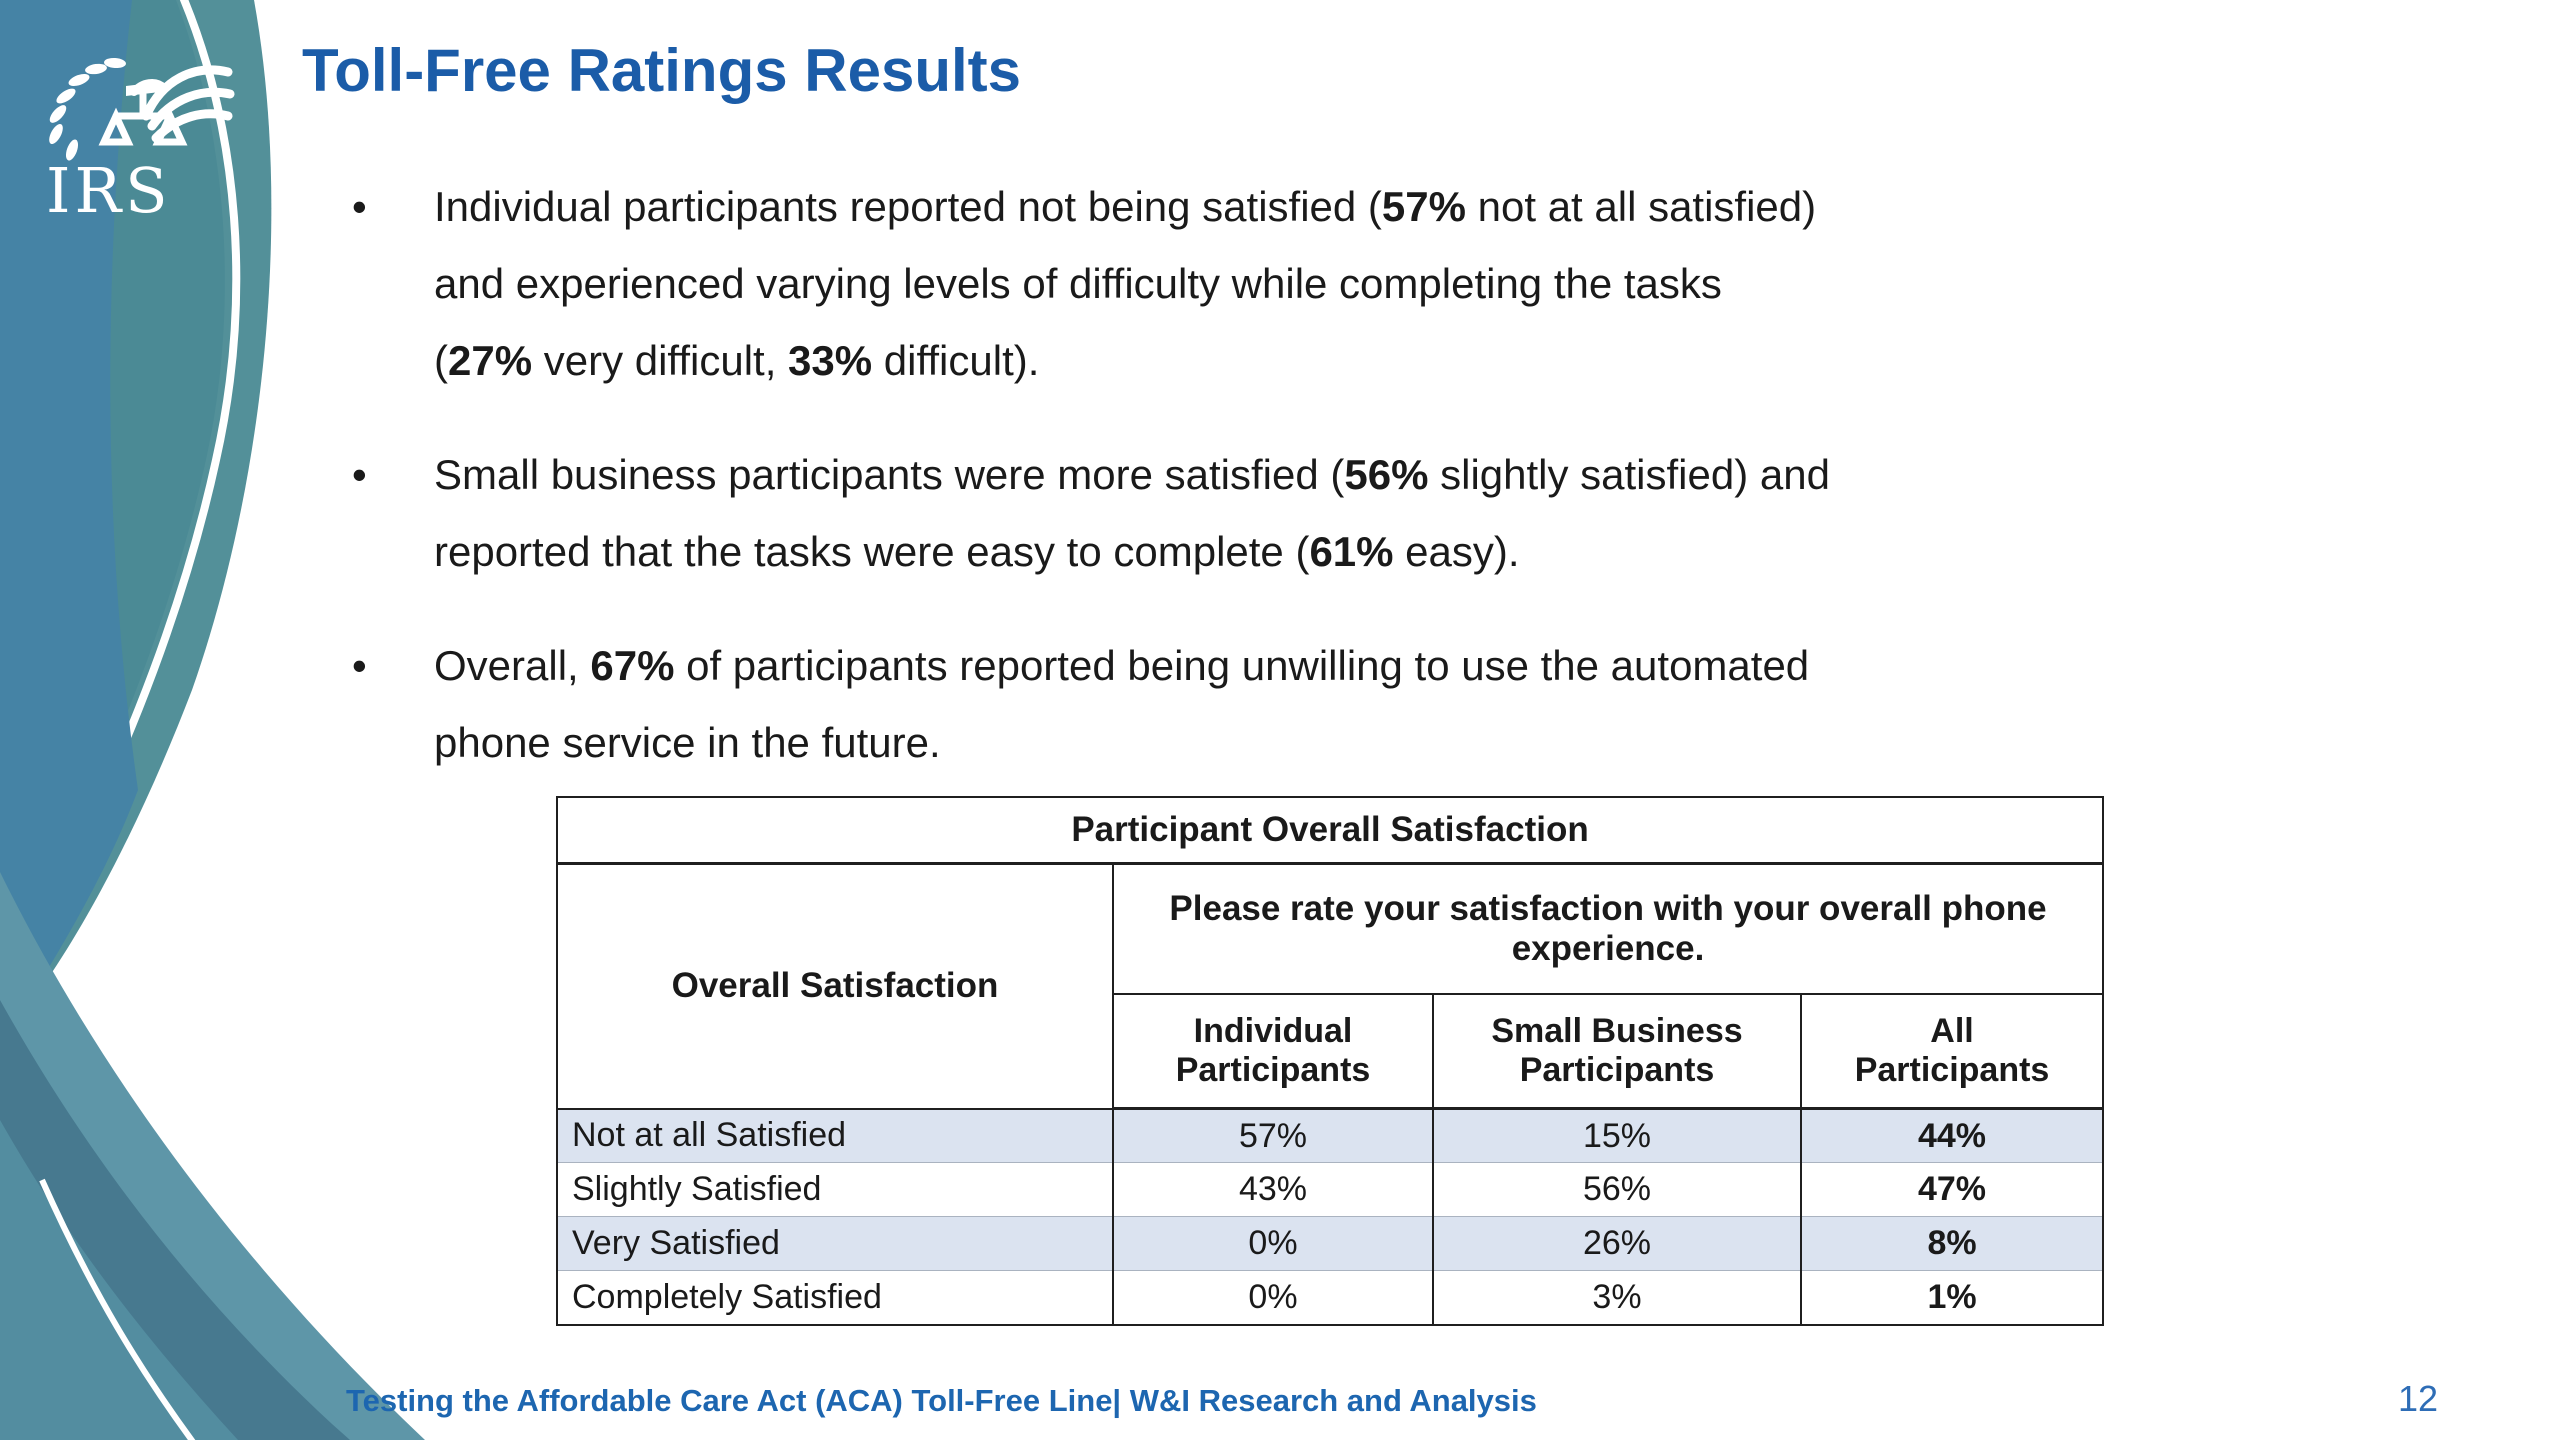 This screenshot has height=1440, width=2560. I want to click on table-row: Very Satisfied 0% 26% 8%, so click(1330, 1243).